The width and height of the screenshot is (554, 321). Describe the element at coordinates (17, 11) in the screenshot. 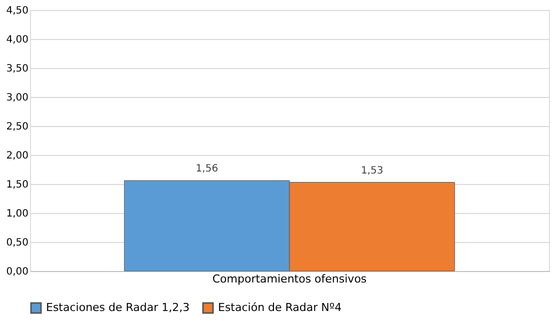

I see `y-tick-label: 4,50` at that location.